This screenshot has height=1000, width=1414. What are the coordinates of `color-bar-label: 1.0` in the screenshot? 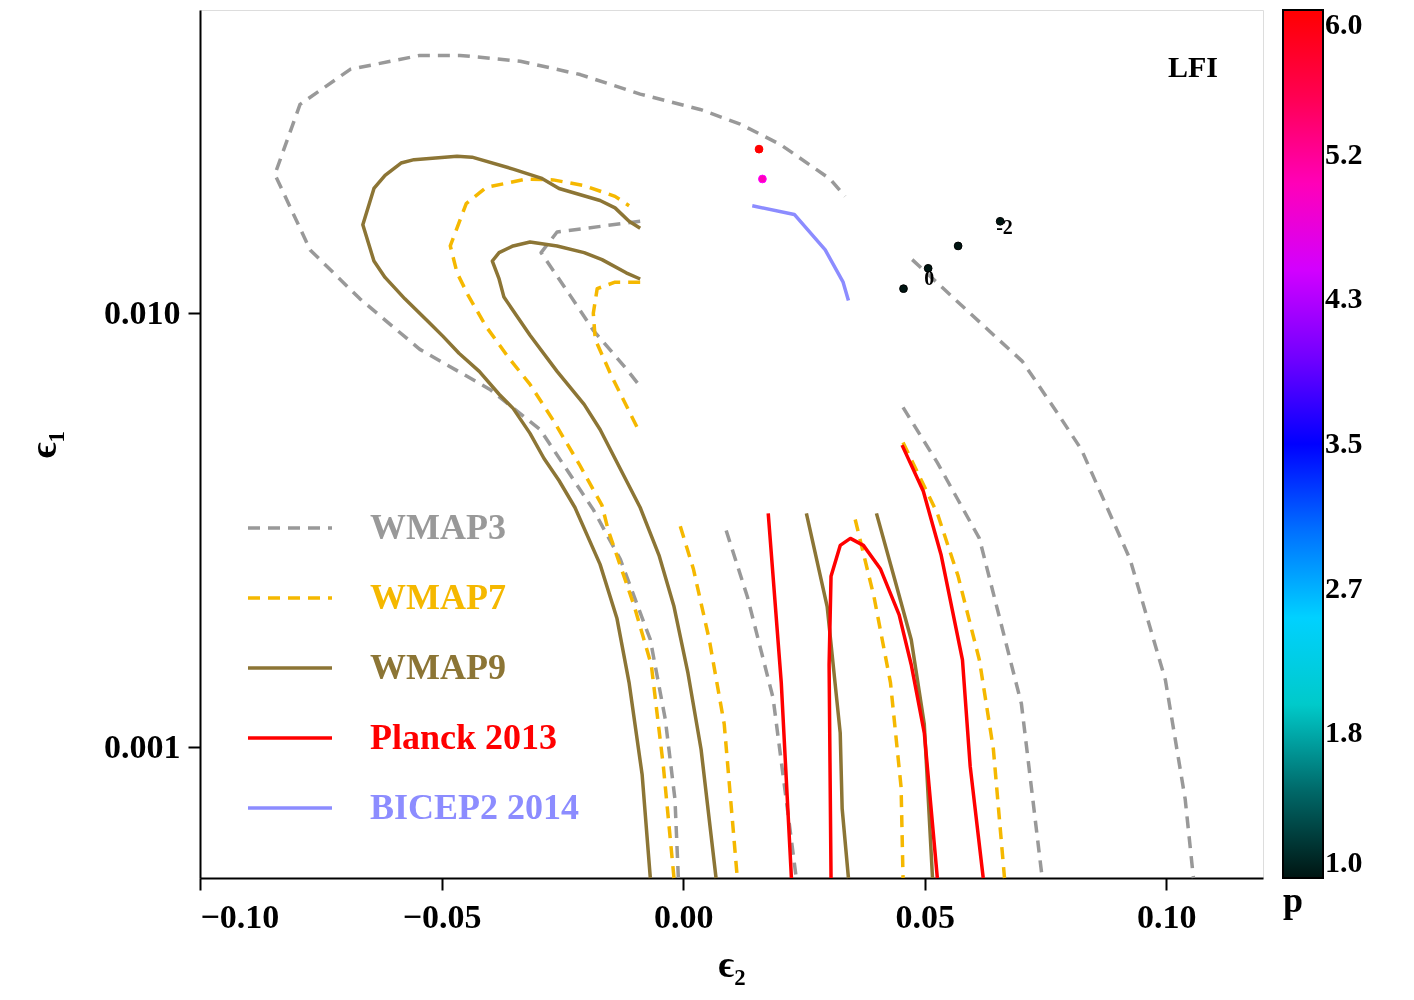 It's located at (1344, 861).